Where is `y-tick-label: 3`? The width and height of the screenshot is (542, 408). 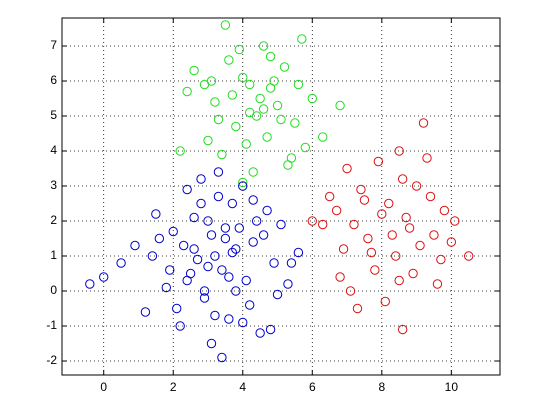 y-tick-label: 3 is located at coordinates (53, 185).